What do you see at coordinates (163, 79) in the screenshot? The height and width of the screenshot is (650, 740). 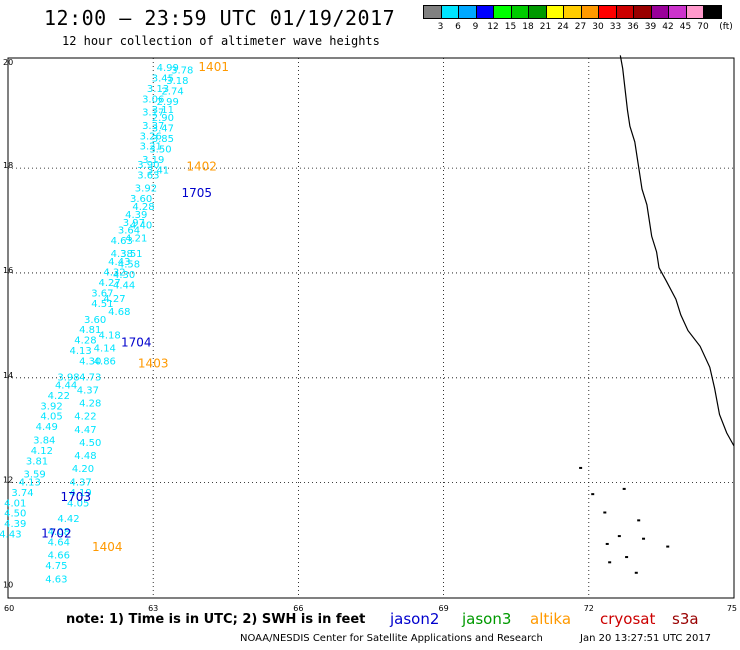 I see `wave-height-label: 3.45` at bounding box center [163, 79].